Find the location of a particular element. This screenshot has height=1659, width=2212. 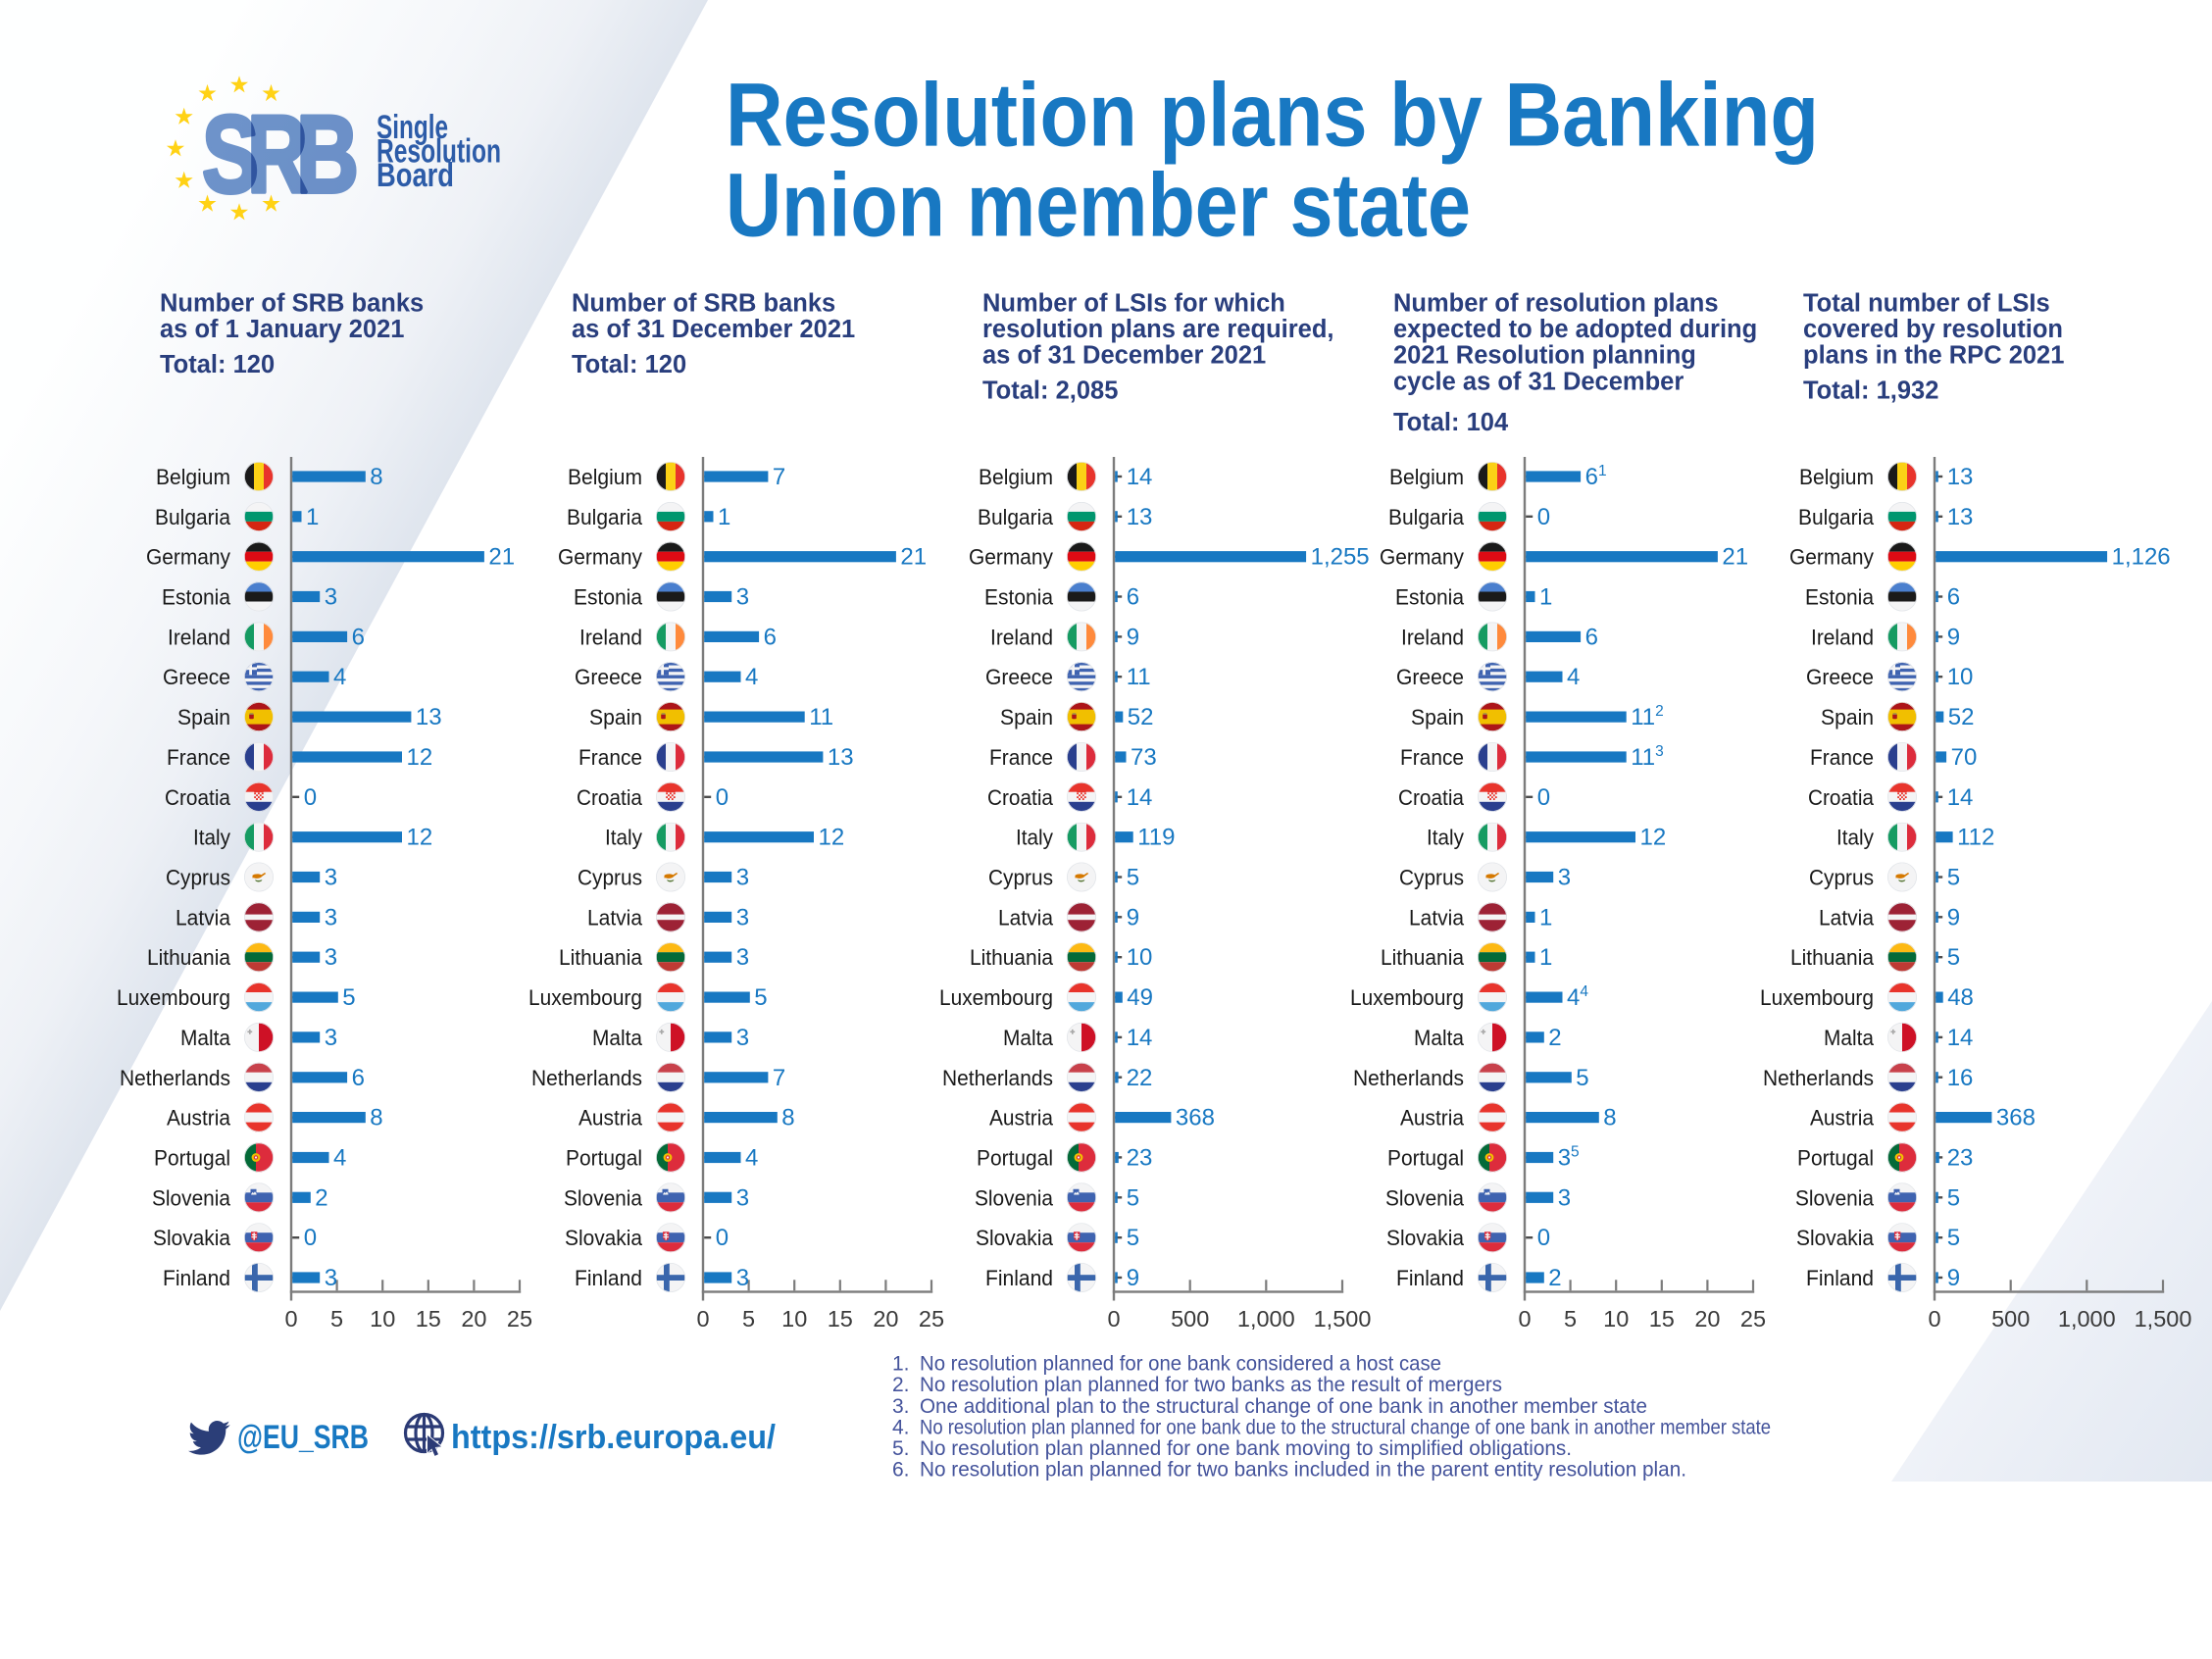

svg-text: Ireland is located at coordinates (610, 637).